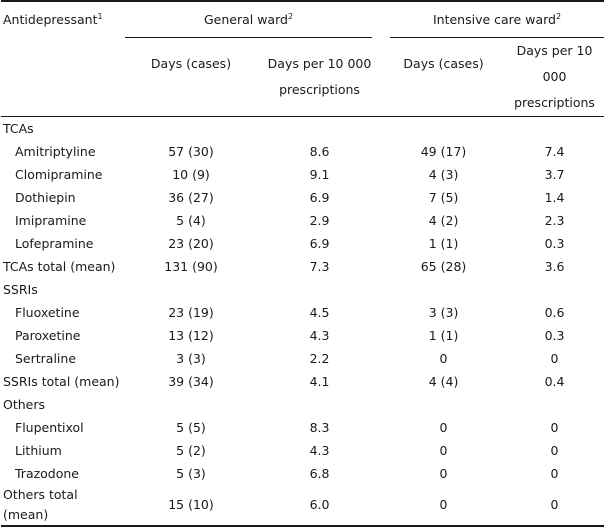 This screenshot has height=527, width=605. I want to click on icu-days-cell: 3 (3), so click(443, 312).